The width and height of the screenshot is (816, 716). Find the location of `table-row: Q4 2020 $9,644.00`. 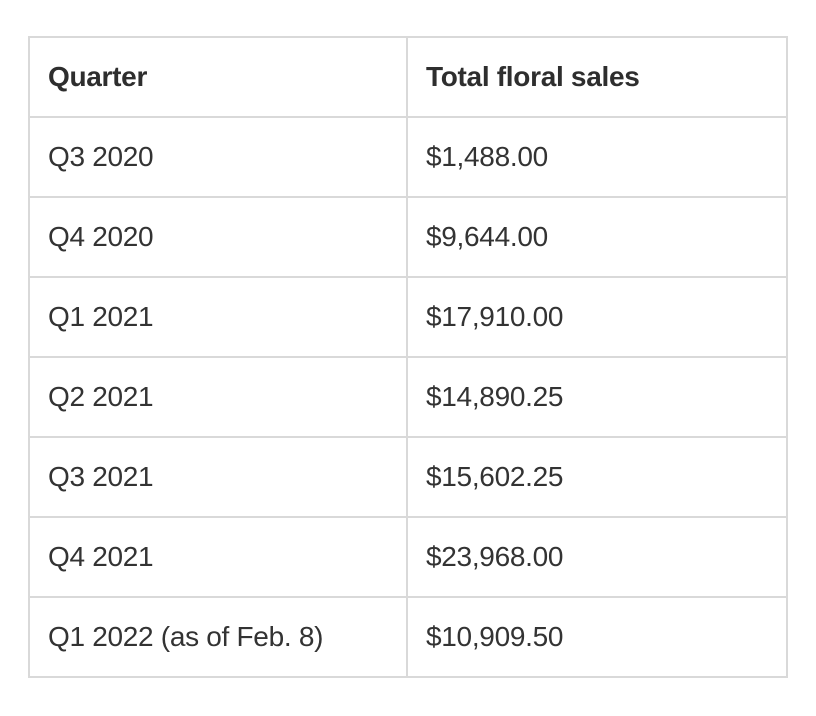

table-row: Q4 2020 $9,644.00 is located at coordinates (408, 237).